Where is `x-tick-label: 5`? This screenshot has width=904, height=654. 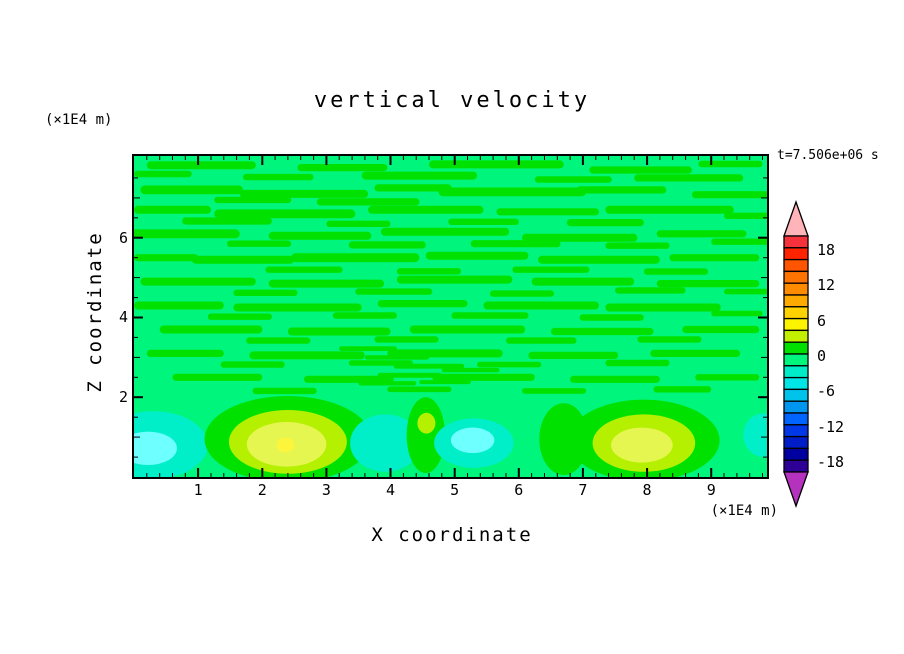 x-tick-label: 5 is located at coordinates (455, 490).